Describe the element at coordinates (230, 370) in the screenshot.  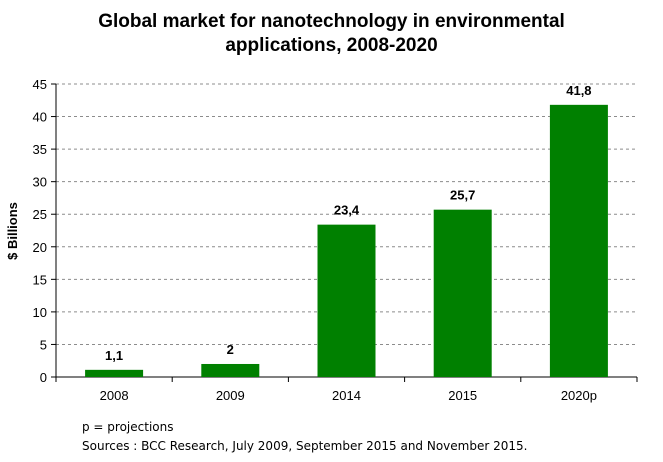
I see `bar-2009` at that location.